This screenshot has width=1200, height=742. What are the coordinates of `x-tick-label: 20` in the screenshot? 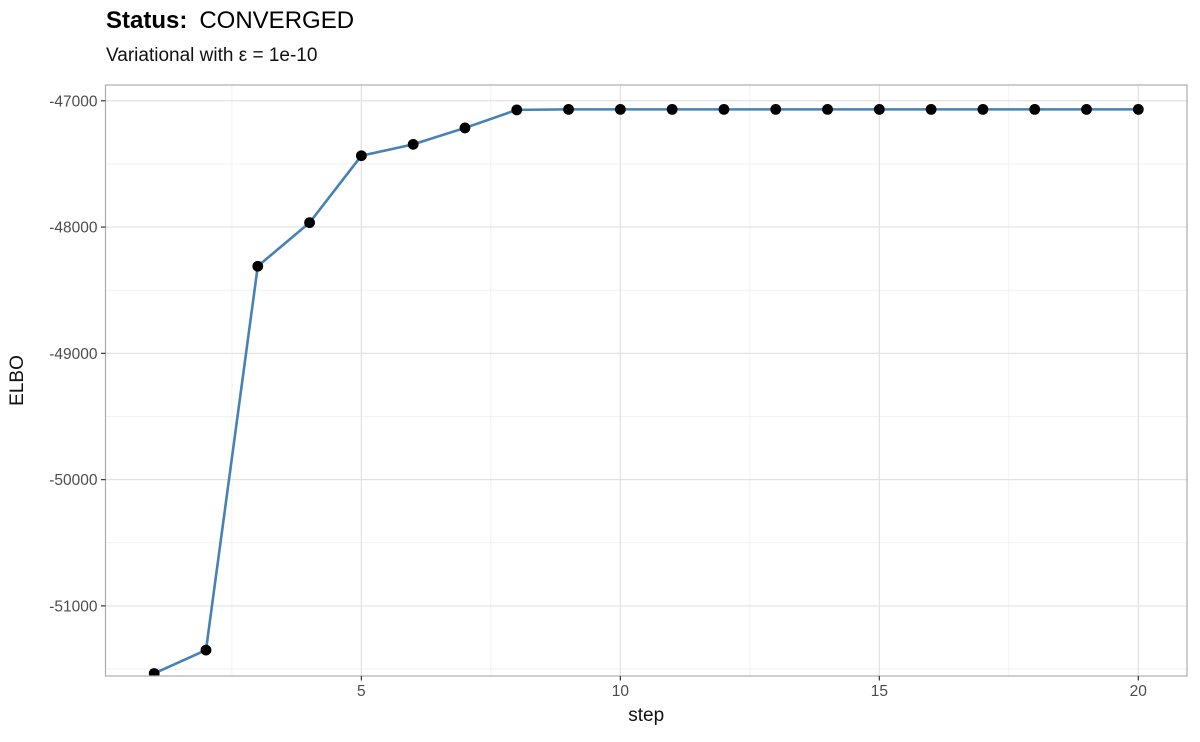 It's located at (1139, 691).